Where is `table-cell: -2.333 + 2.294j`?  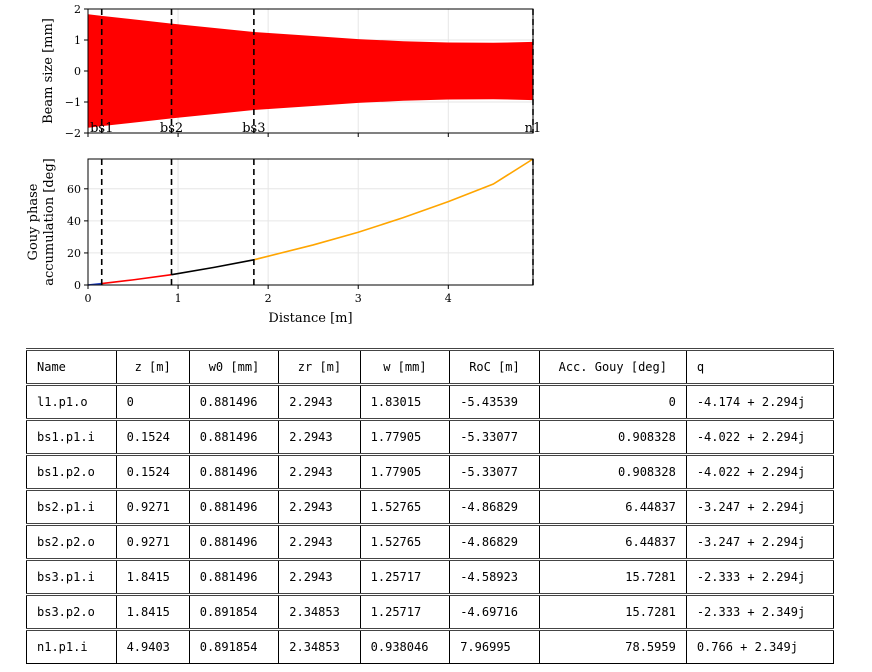 table-cell: -2.333 + 2.294j is located at coordinates (760, 577).